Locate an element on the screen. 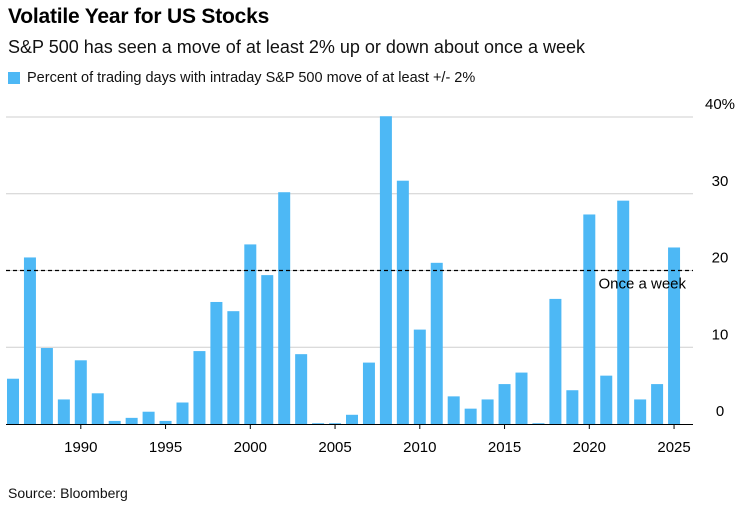  y-tick-label-40: 40% is located at coordinates (720, 104).